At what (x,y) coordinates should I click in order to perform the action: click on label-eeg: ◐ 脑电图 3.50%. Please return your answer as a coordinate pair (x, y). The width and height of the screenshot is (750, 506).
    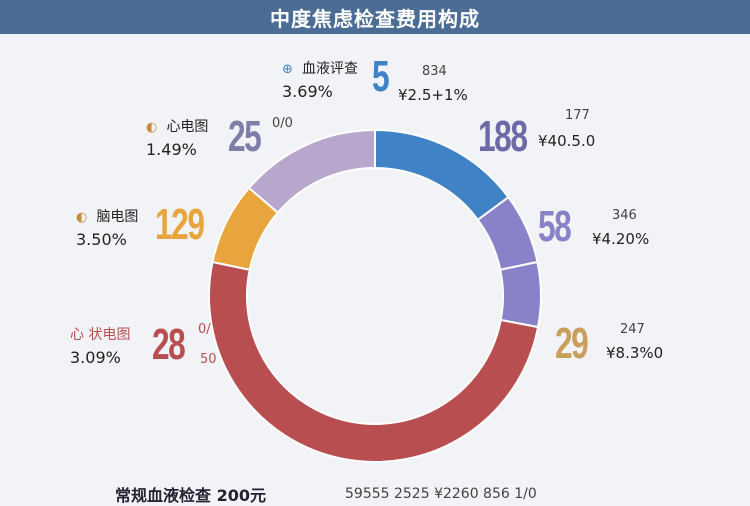
    Looking at the image, I should click on (107, 227).